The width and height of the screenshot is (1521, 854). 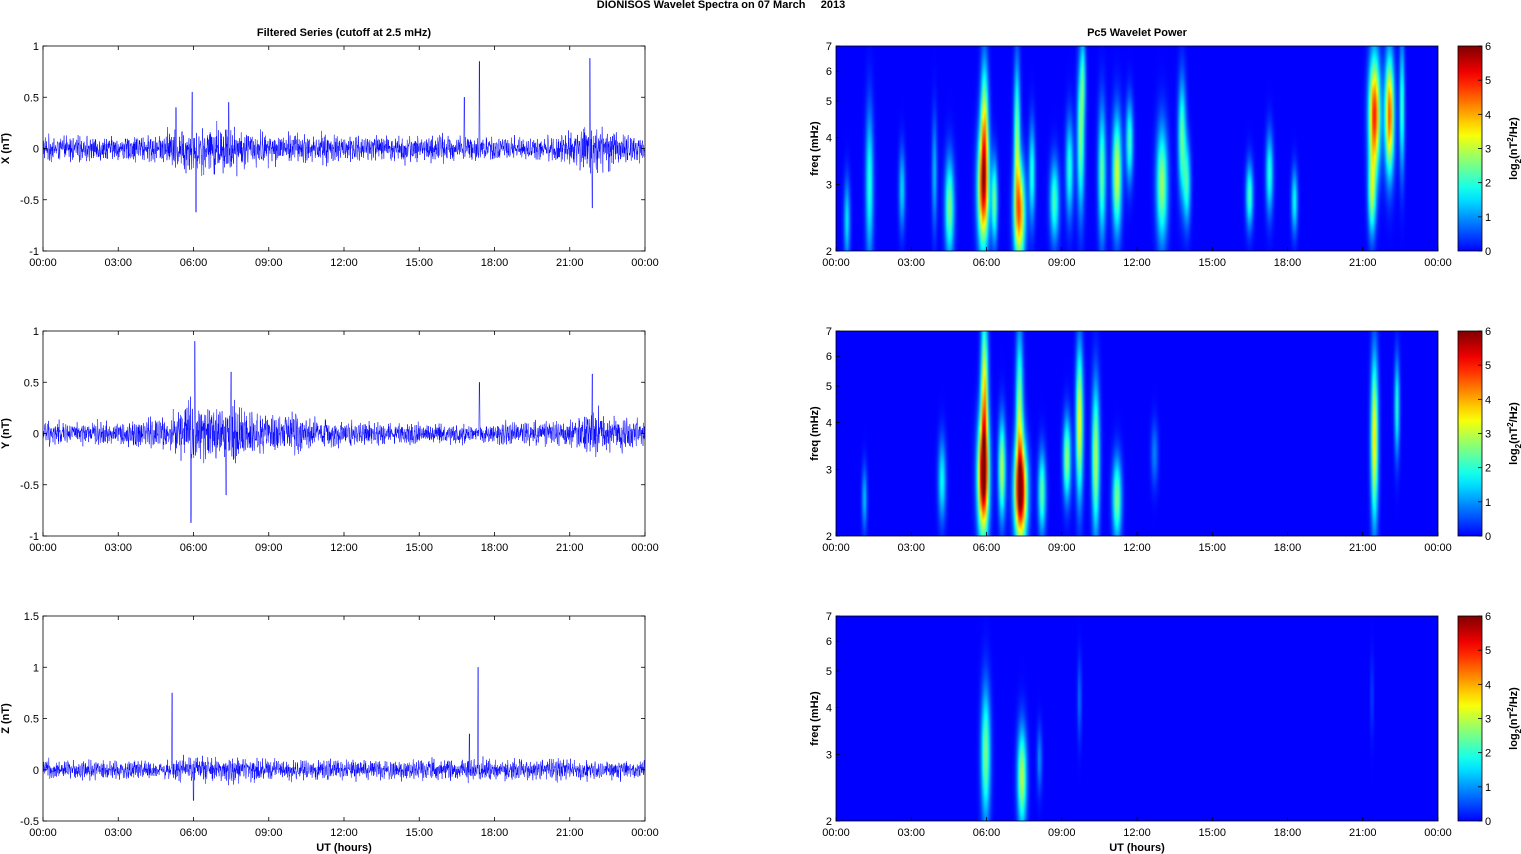 I want to click on right-column-title: Pc5 Wavelet Power, so click(x=1137, y=33).